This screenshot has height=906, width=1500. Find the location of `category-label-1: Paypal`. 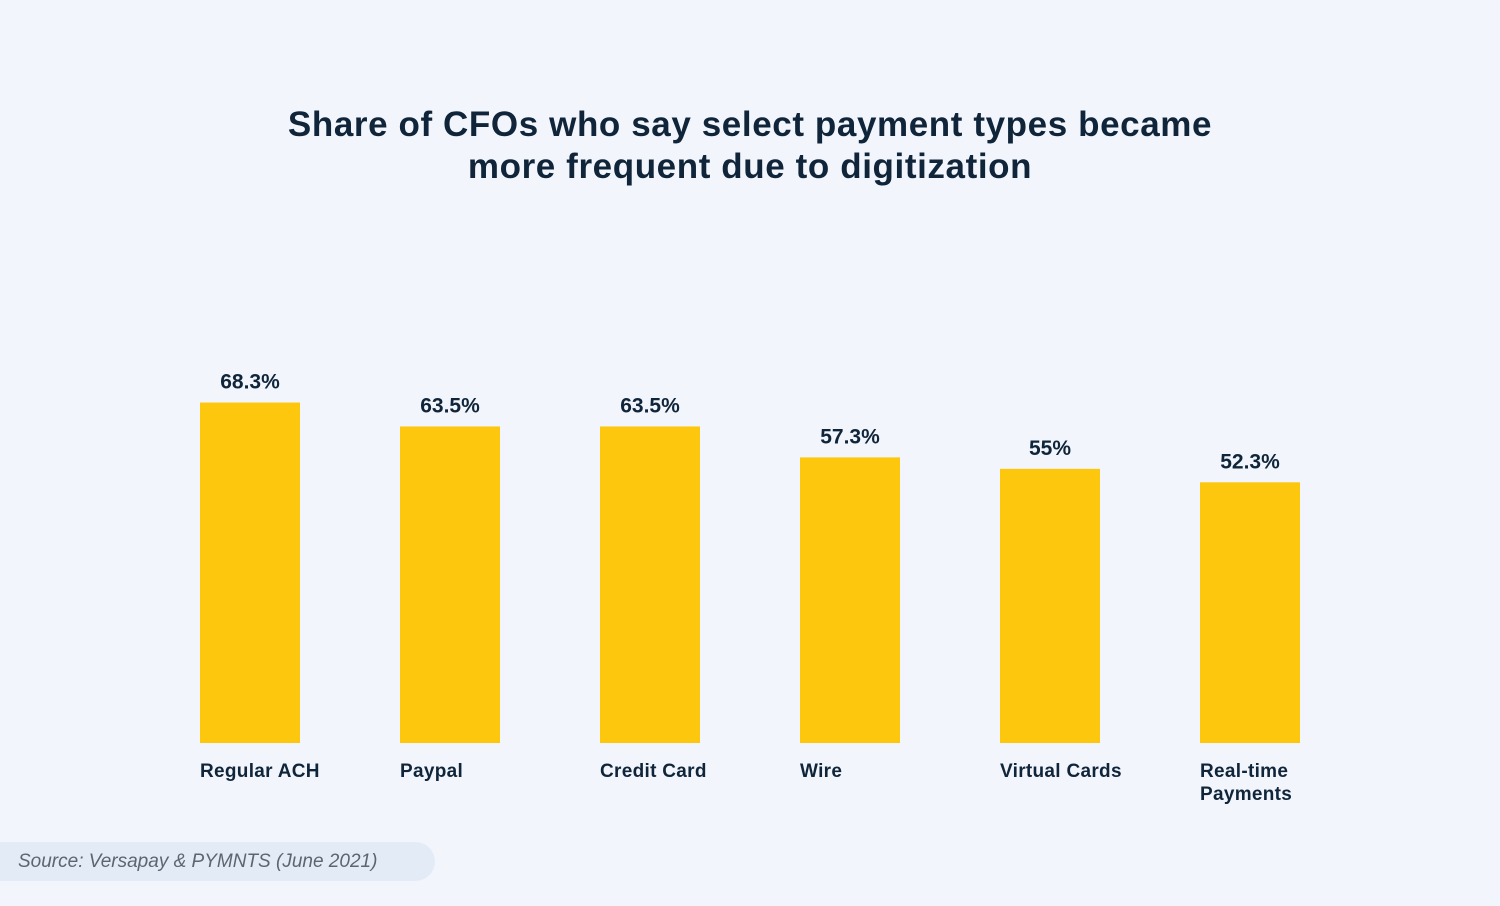

category-label-1: Paypal is located at coordinates (431, 771).